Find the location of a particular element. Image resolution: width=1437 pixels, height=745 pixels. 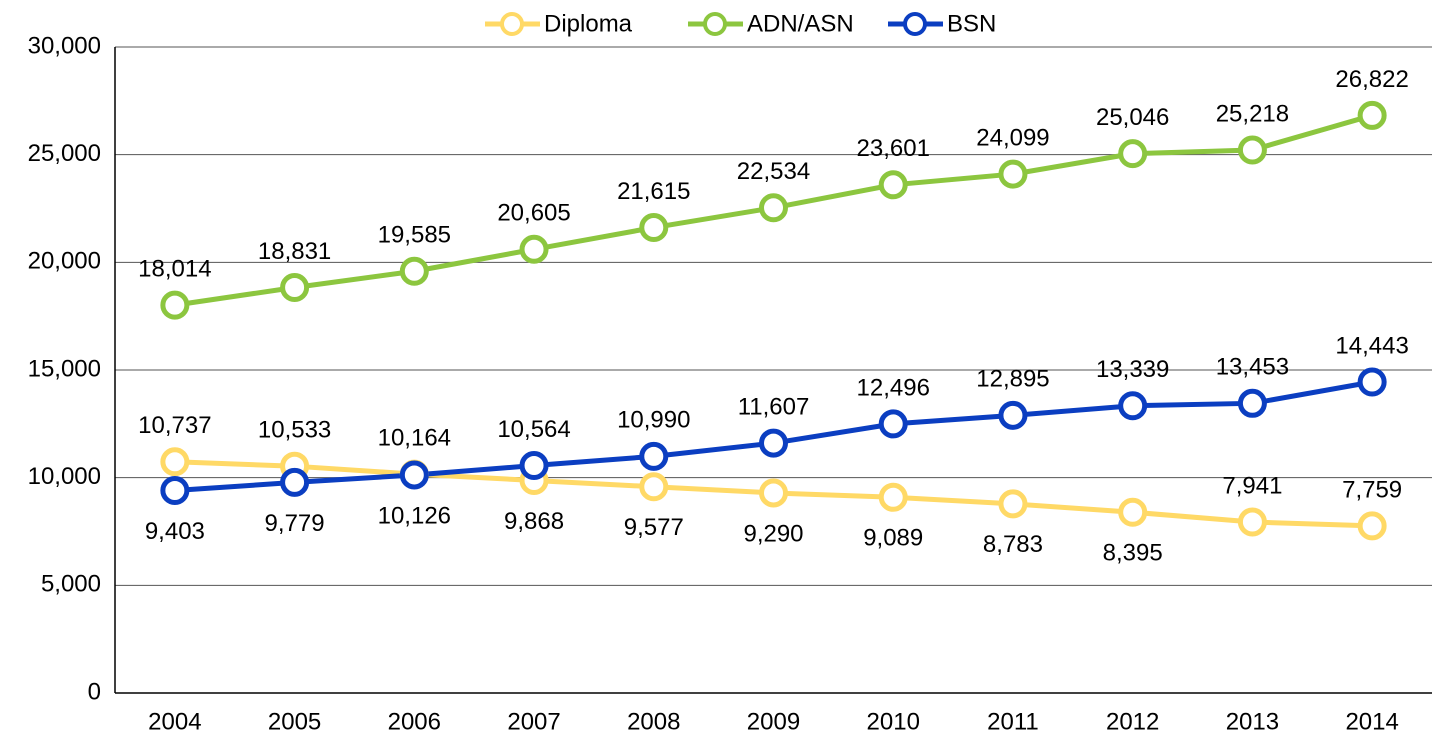

legend-label: Diploma is located at coordinates (588, 23).